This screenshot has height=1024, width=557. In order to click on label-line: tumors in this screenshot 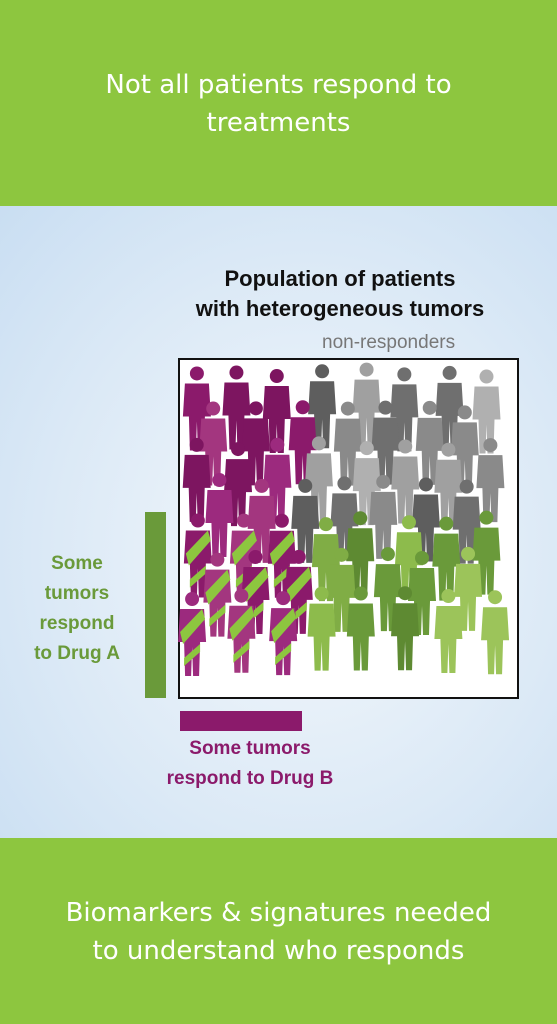, I will do `click(77, 593)`.